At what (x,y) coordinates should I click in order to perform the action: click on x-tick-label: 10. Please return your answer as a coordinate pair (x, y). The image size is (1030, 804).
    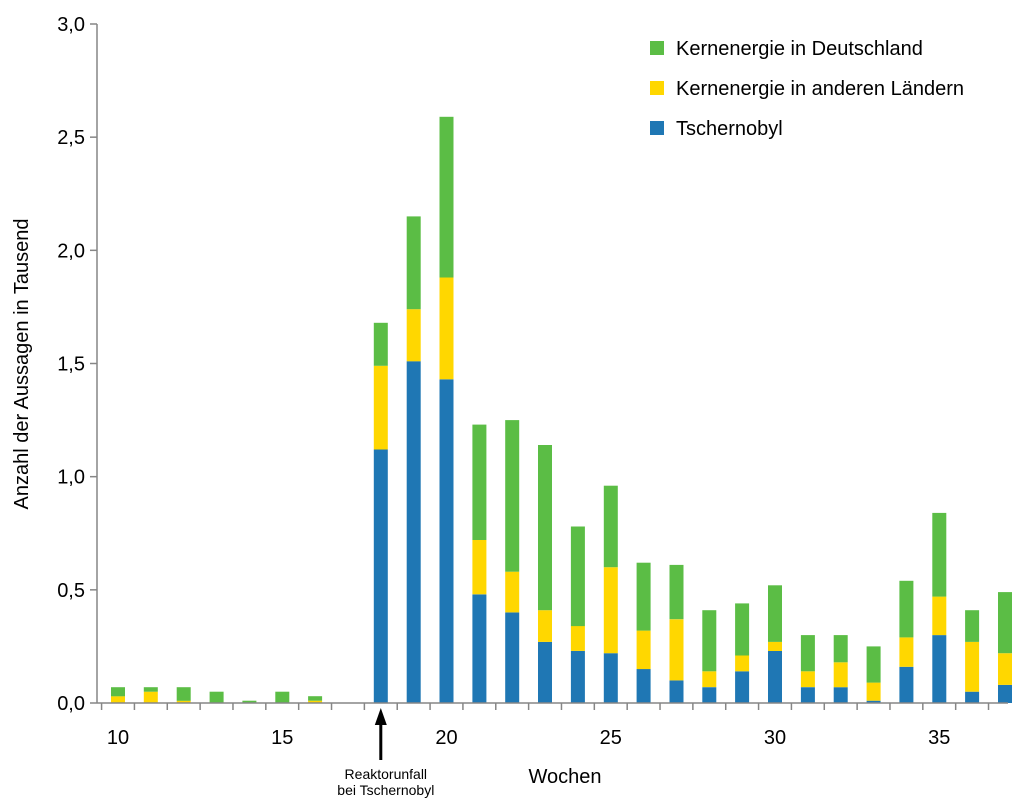
    Looking at the image, I should click on (118, 738).